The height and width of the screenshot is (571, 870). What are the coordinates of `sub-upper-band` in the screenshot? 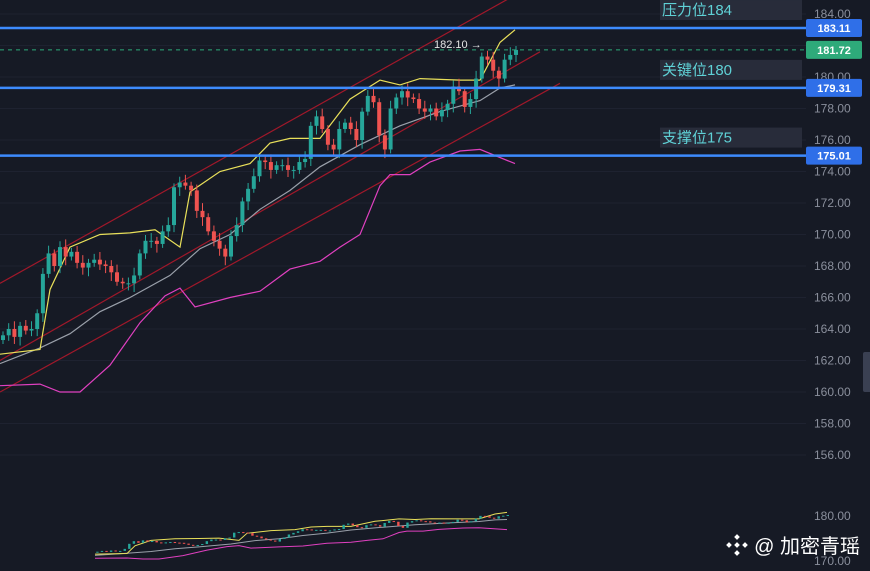 It's located at (301, 533).